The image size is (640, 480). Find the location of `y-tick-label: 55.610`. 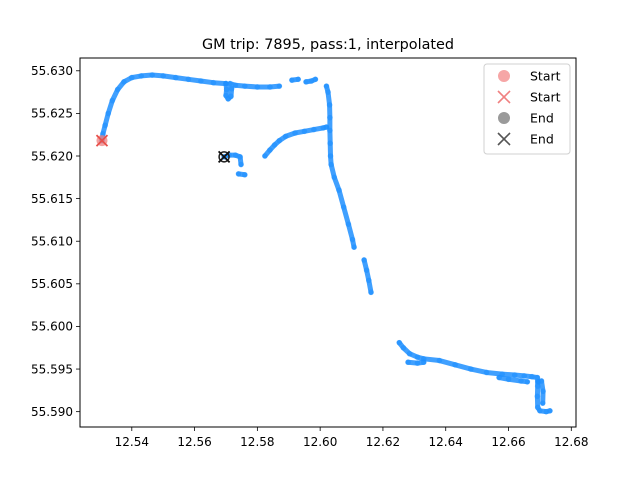

y-tick-label: 55.610 is located at coordinates (52, 242).